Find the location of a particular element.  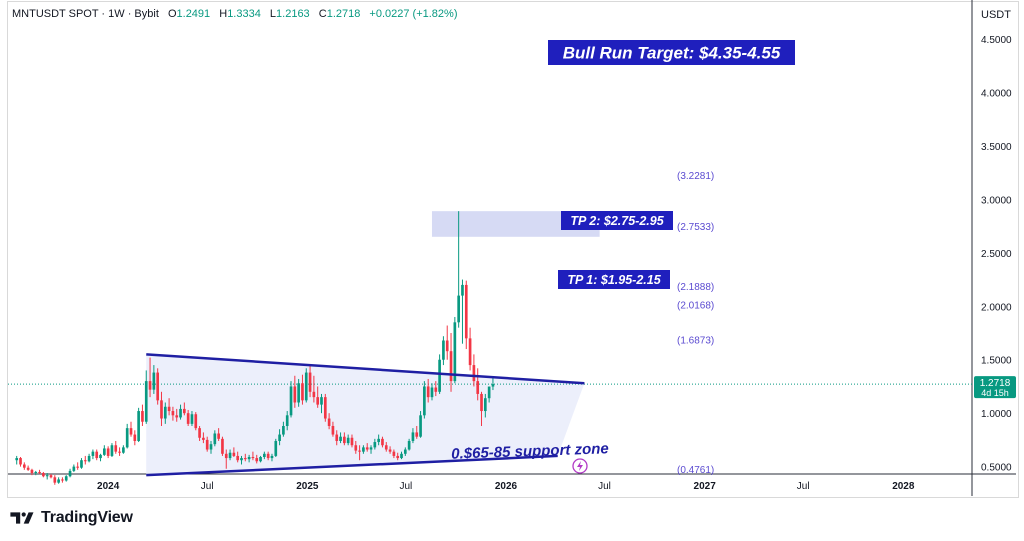

open-label: O is located at coordinates (172, 14).